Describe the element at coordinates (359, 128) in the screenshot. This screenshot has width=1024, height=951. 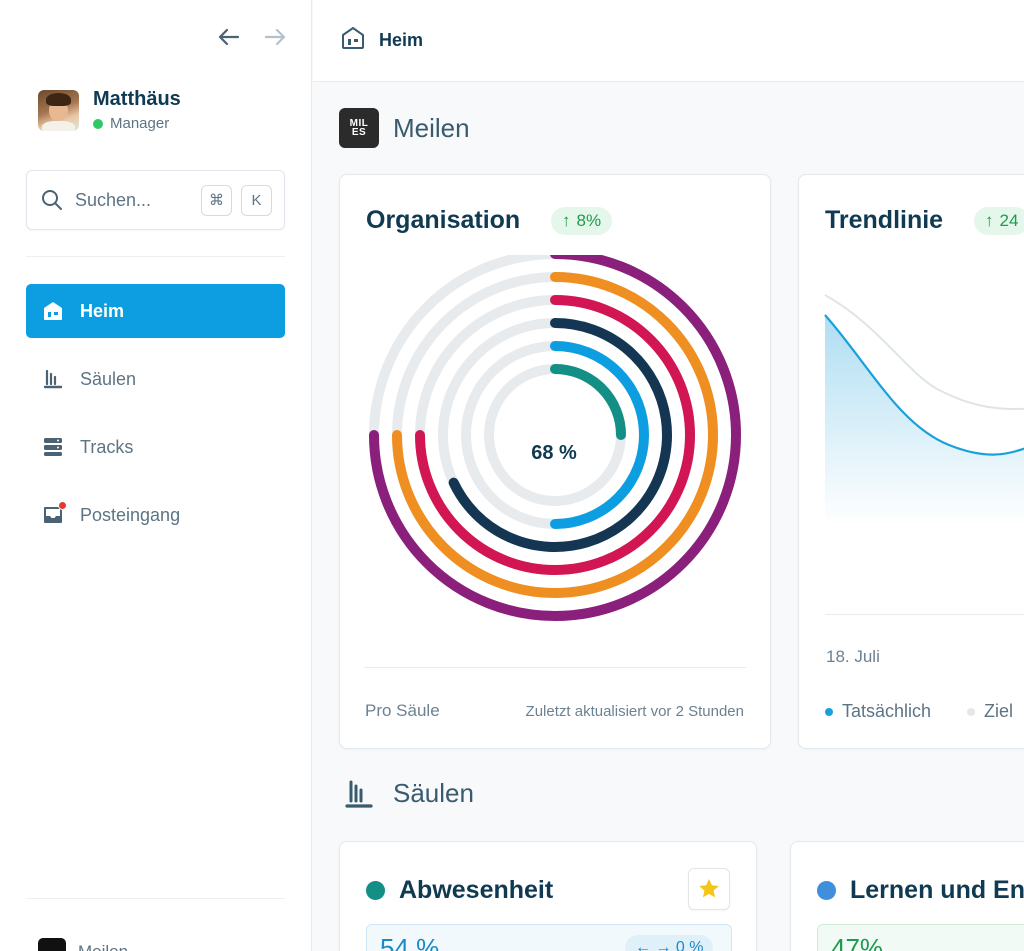
I see `miles-logo-icon: MIL ES` at that location.